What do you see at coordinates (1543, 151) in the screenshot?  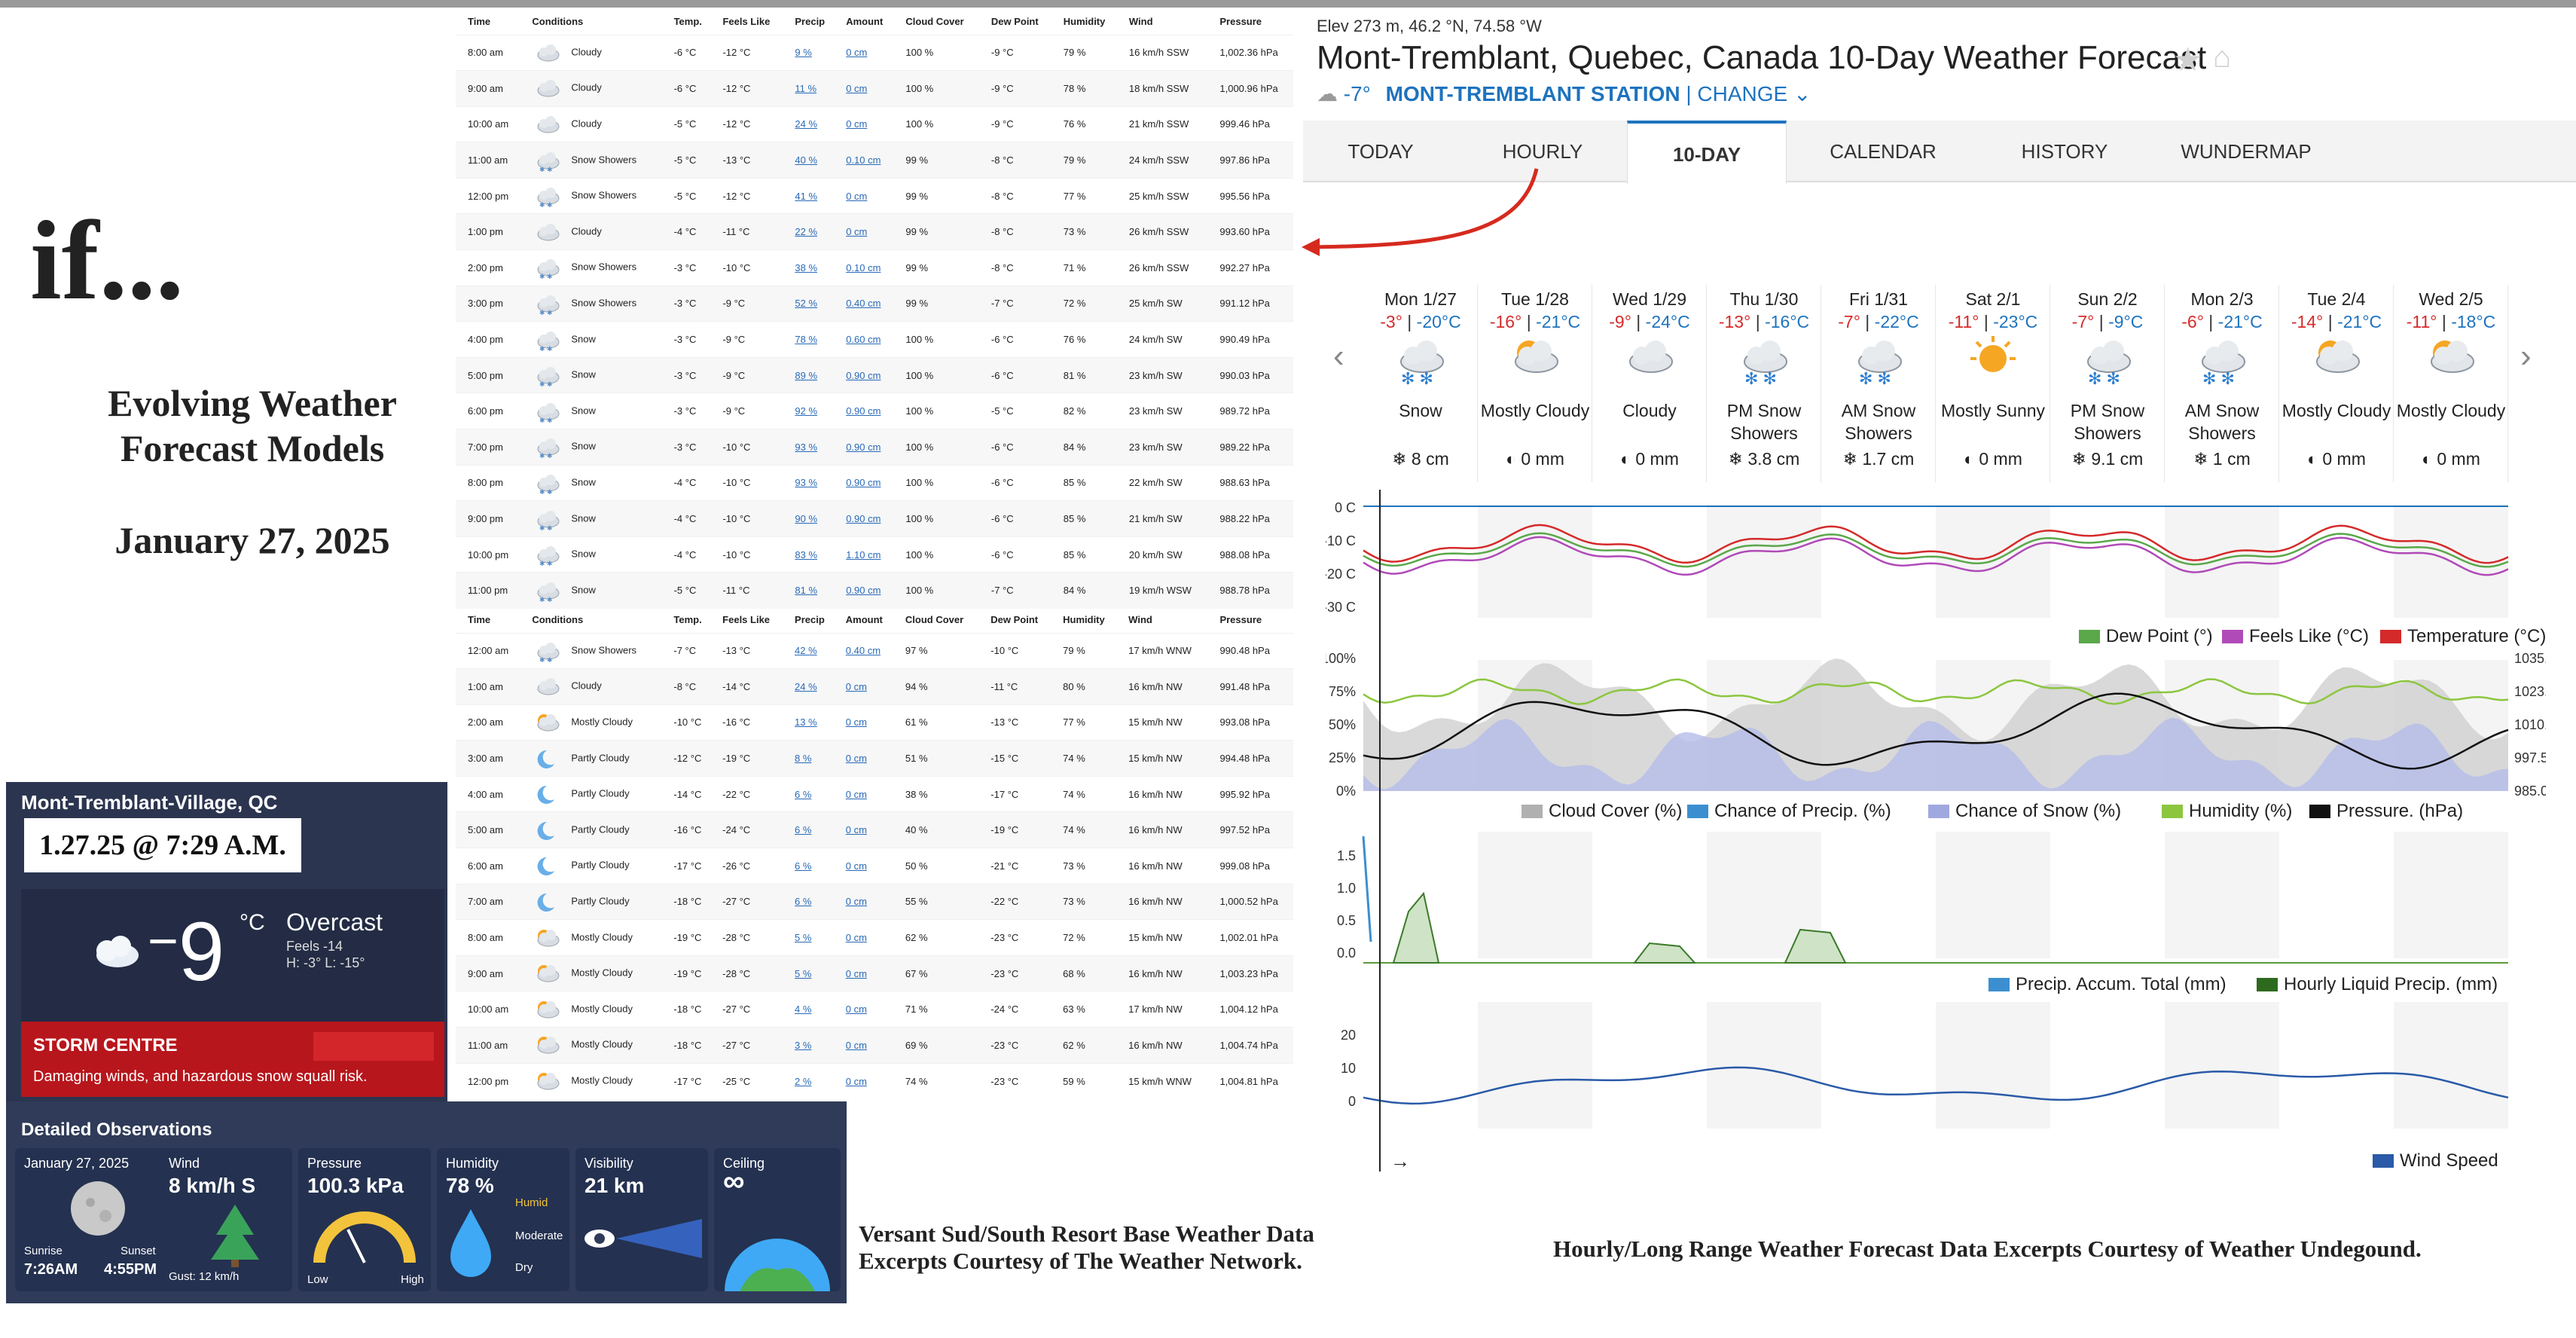 I see `tab-hourly: HOURLY` at bounding box center [1543, 151].